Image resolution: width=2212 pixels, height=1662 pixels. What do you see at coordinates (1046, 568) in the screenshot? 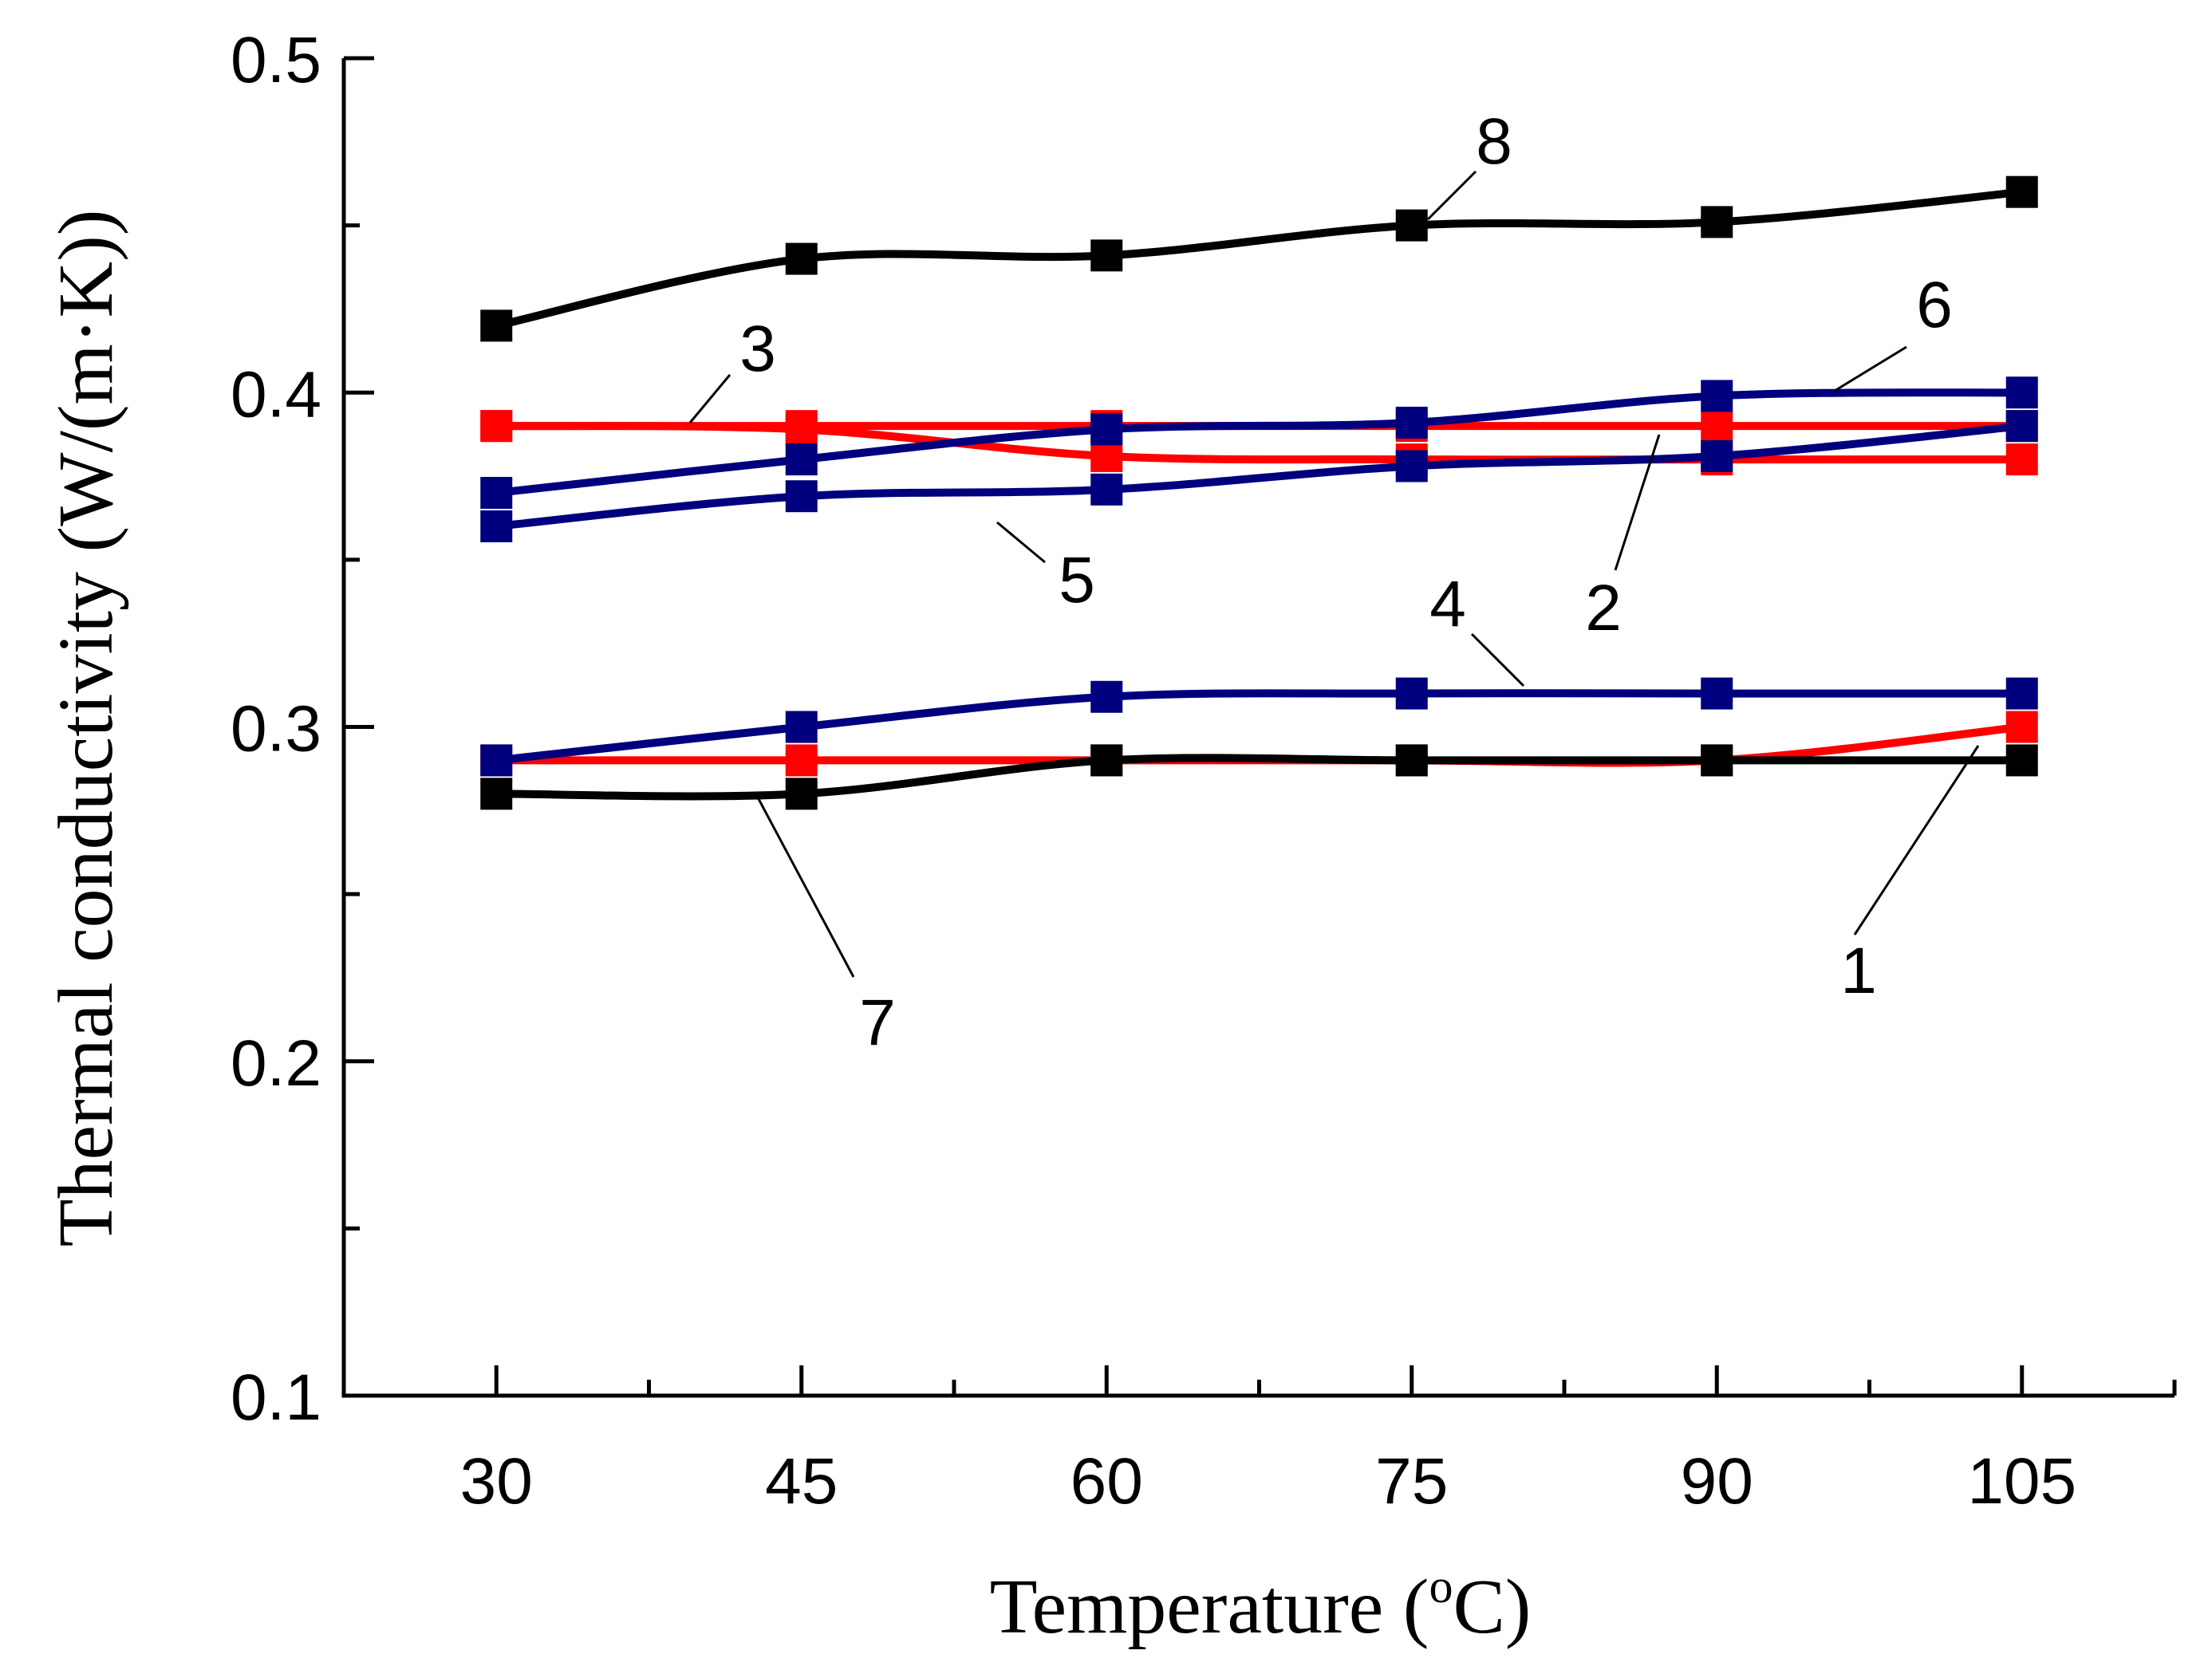
I see `series-callout: 5` at bounding box center [1046, 568].